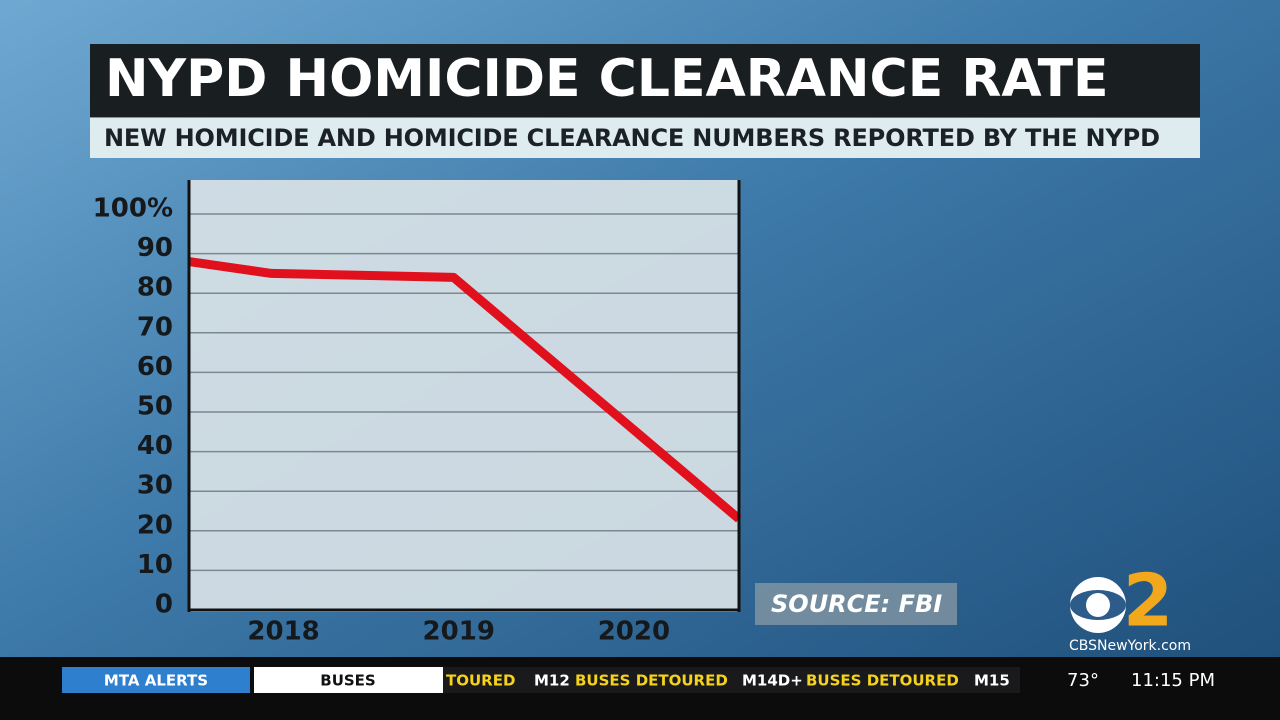  I want to click on ticker-section: MTA ALERTS, so click(156, 681).